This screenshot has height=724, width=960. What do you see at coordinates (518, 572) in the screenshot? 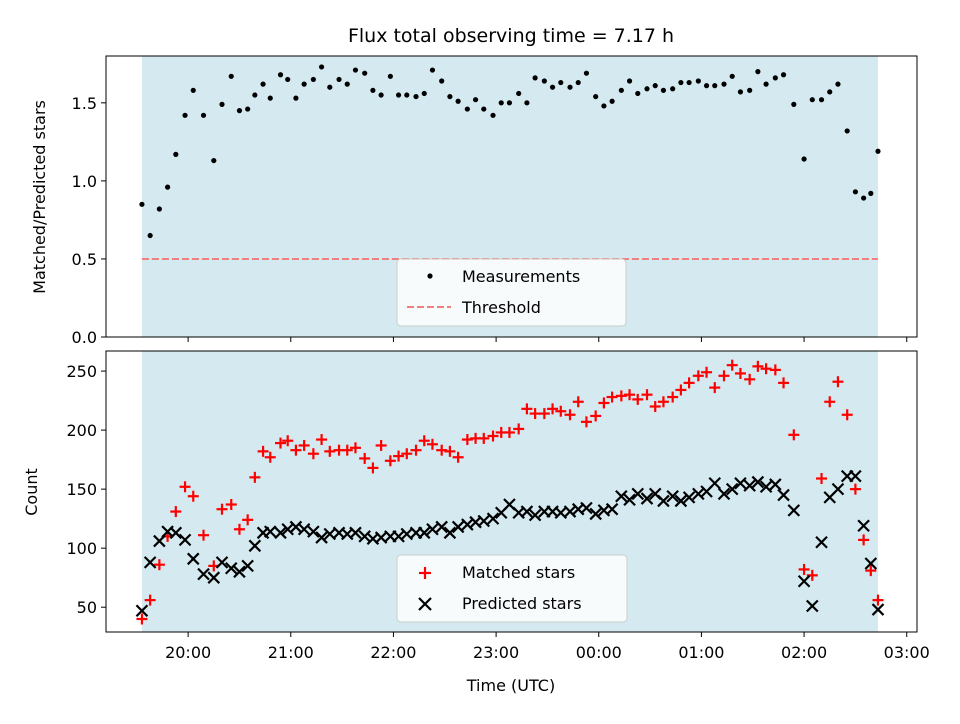
I see `legend-label-matched: Matched stars` at bounding box center [518, 572].